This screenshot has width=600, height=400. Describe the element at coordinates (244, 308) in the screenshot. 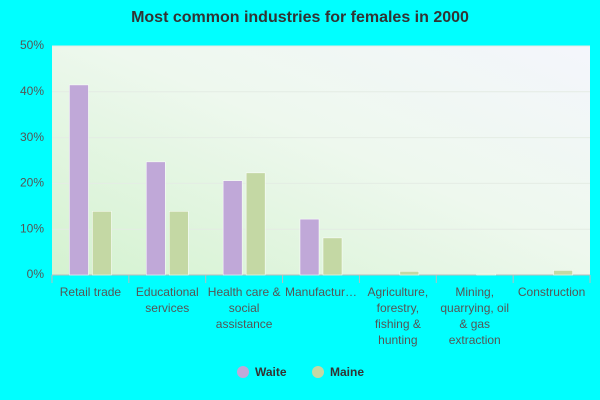

I see `x-tick-label: Health care & social assistance` at that location.